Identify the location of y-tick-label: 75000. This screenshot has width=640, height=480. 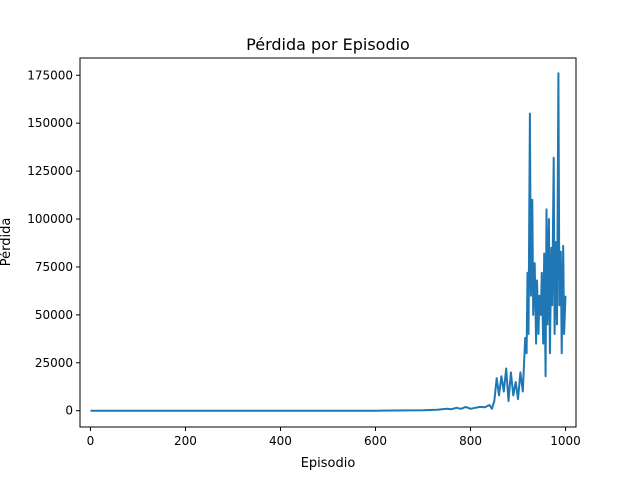
(54, 267).